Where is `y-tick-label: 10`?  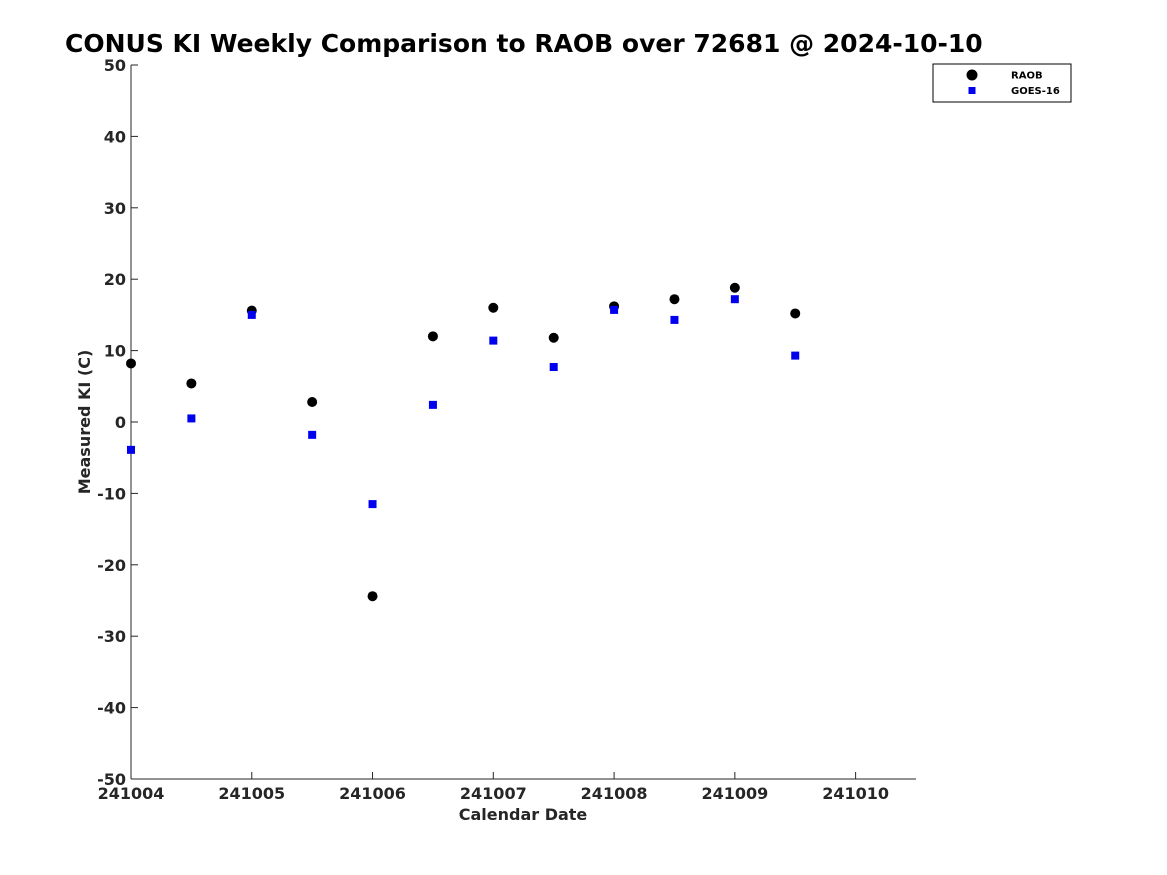 y-tick-label: 10 is located at coordinates (115, 351).